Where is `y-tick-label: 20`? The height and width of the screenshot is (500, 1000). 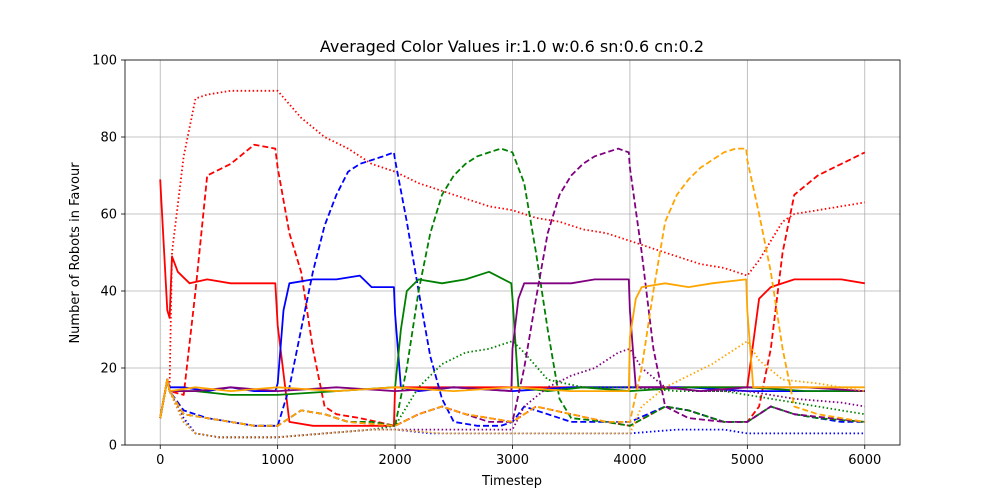
y-tick-label: 20 is located at coordinates (108, 369).